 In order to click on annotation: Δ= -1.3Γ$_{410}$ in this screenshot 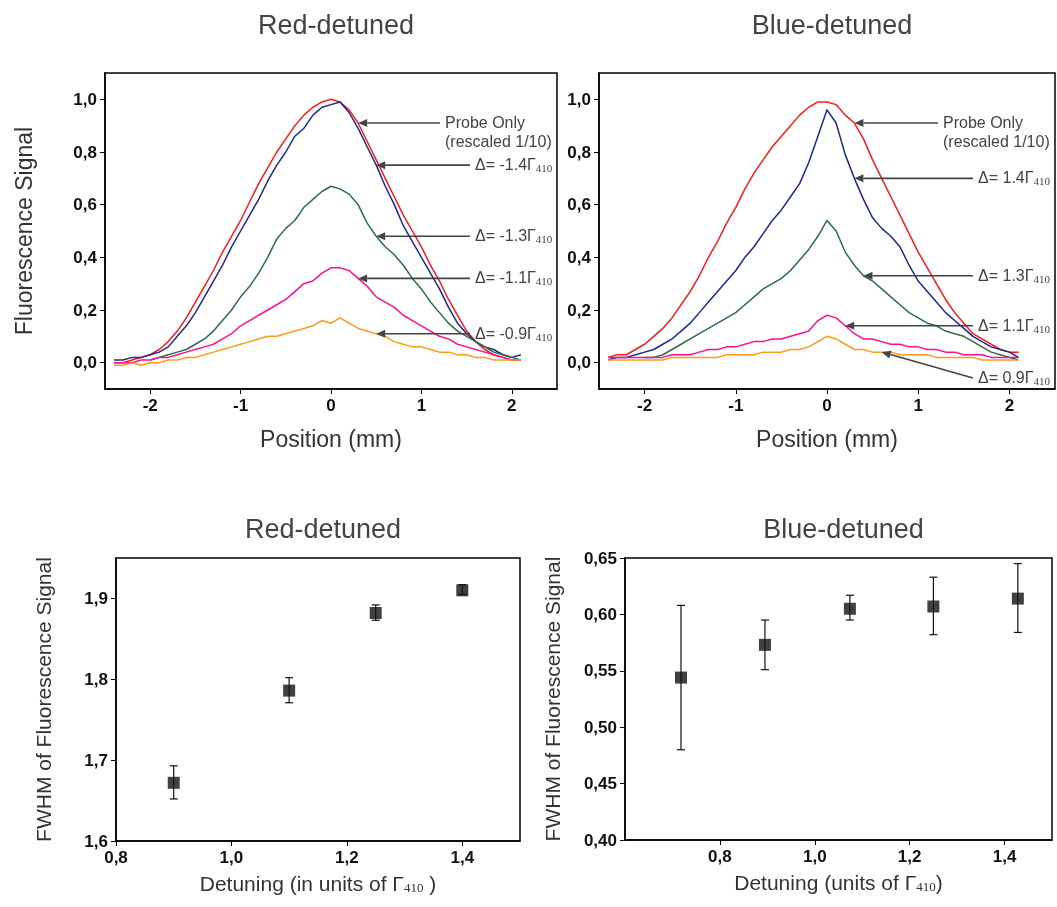, I will do `click(514, 237)`.